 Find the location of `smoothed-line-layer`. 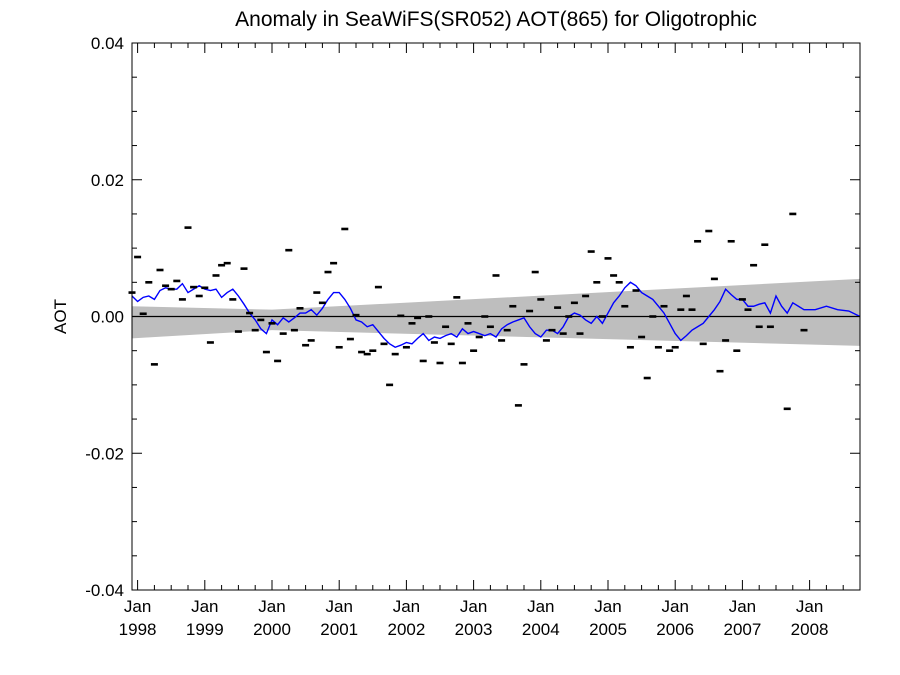

smoothed-line-layer is located at coordinates (496, 315).